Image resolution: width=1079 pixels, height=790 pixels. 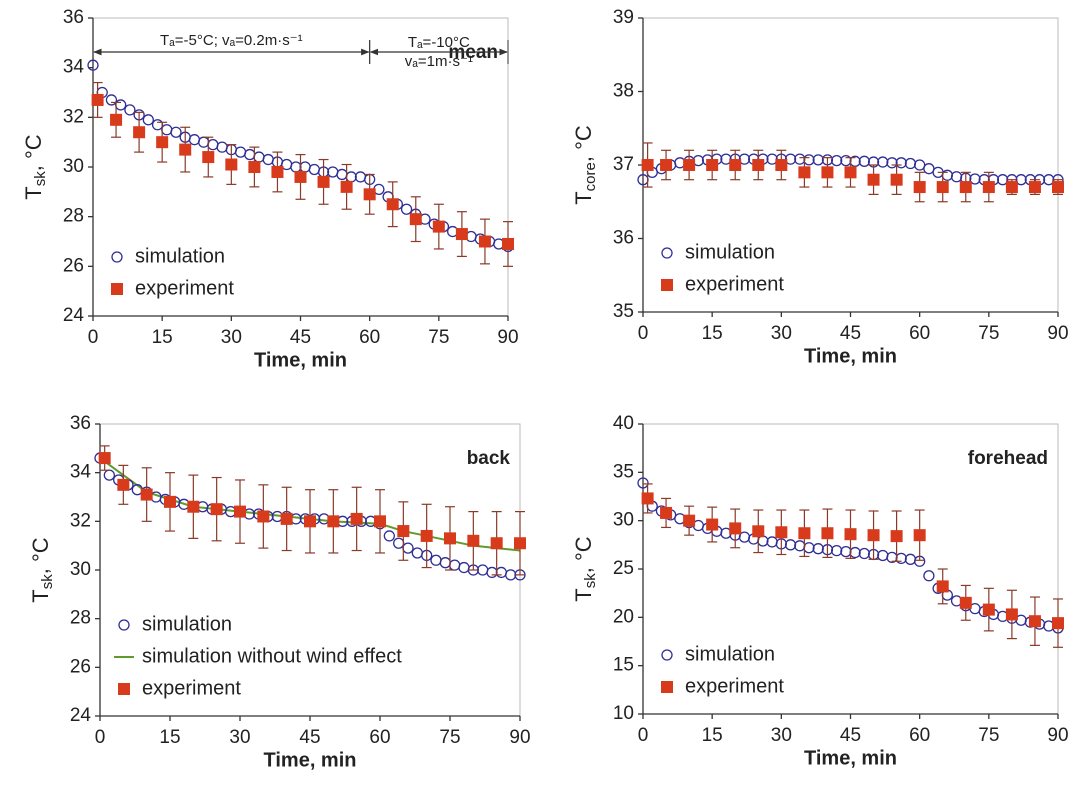 I want to click on x-tick-label: 75, so click(x=449, y=737).